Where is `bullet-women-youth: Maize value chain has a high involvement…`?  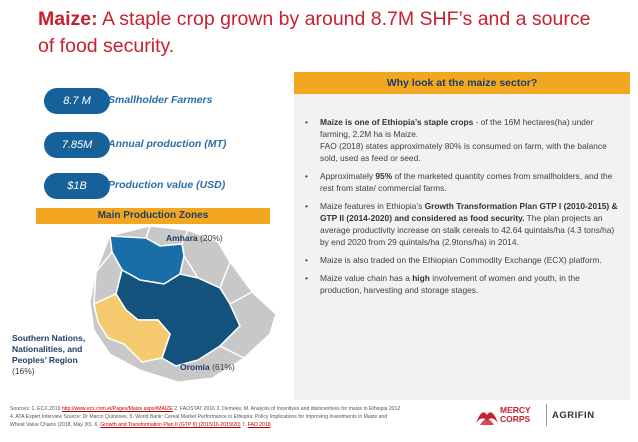 bullet-women-youth: Maize value chain has a high involvement… is located at coordinates (460, 284).